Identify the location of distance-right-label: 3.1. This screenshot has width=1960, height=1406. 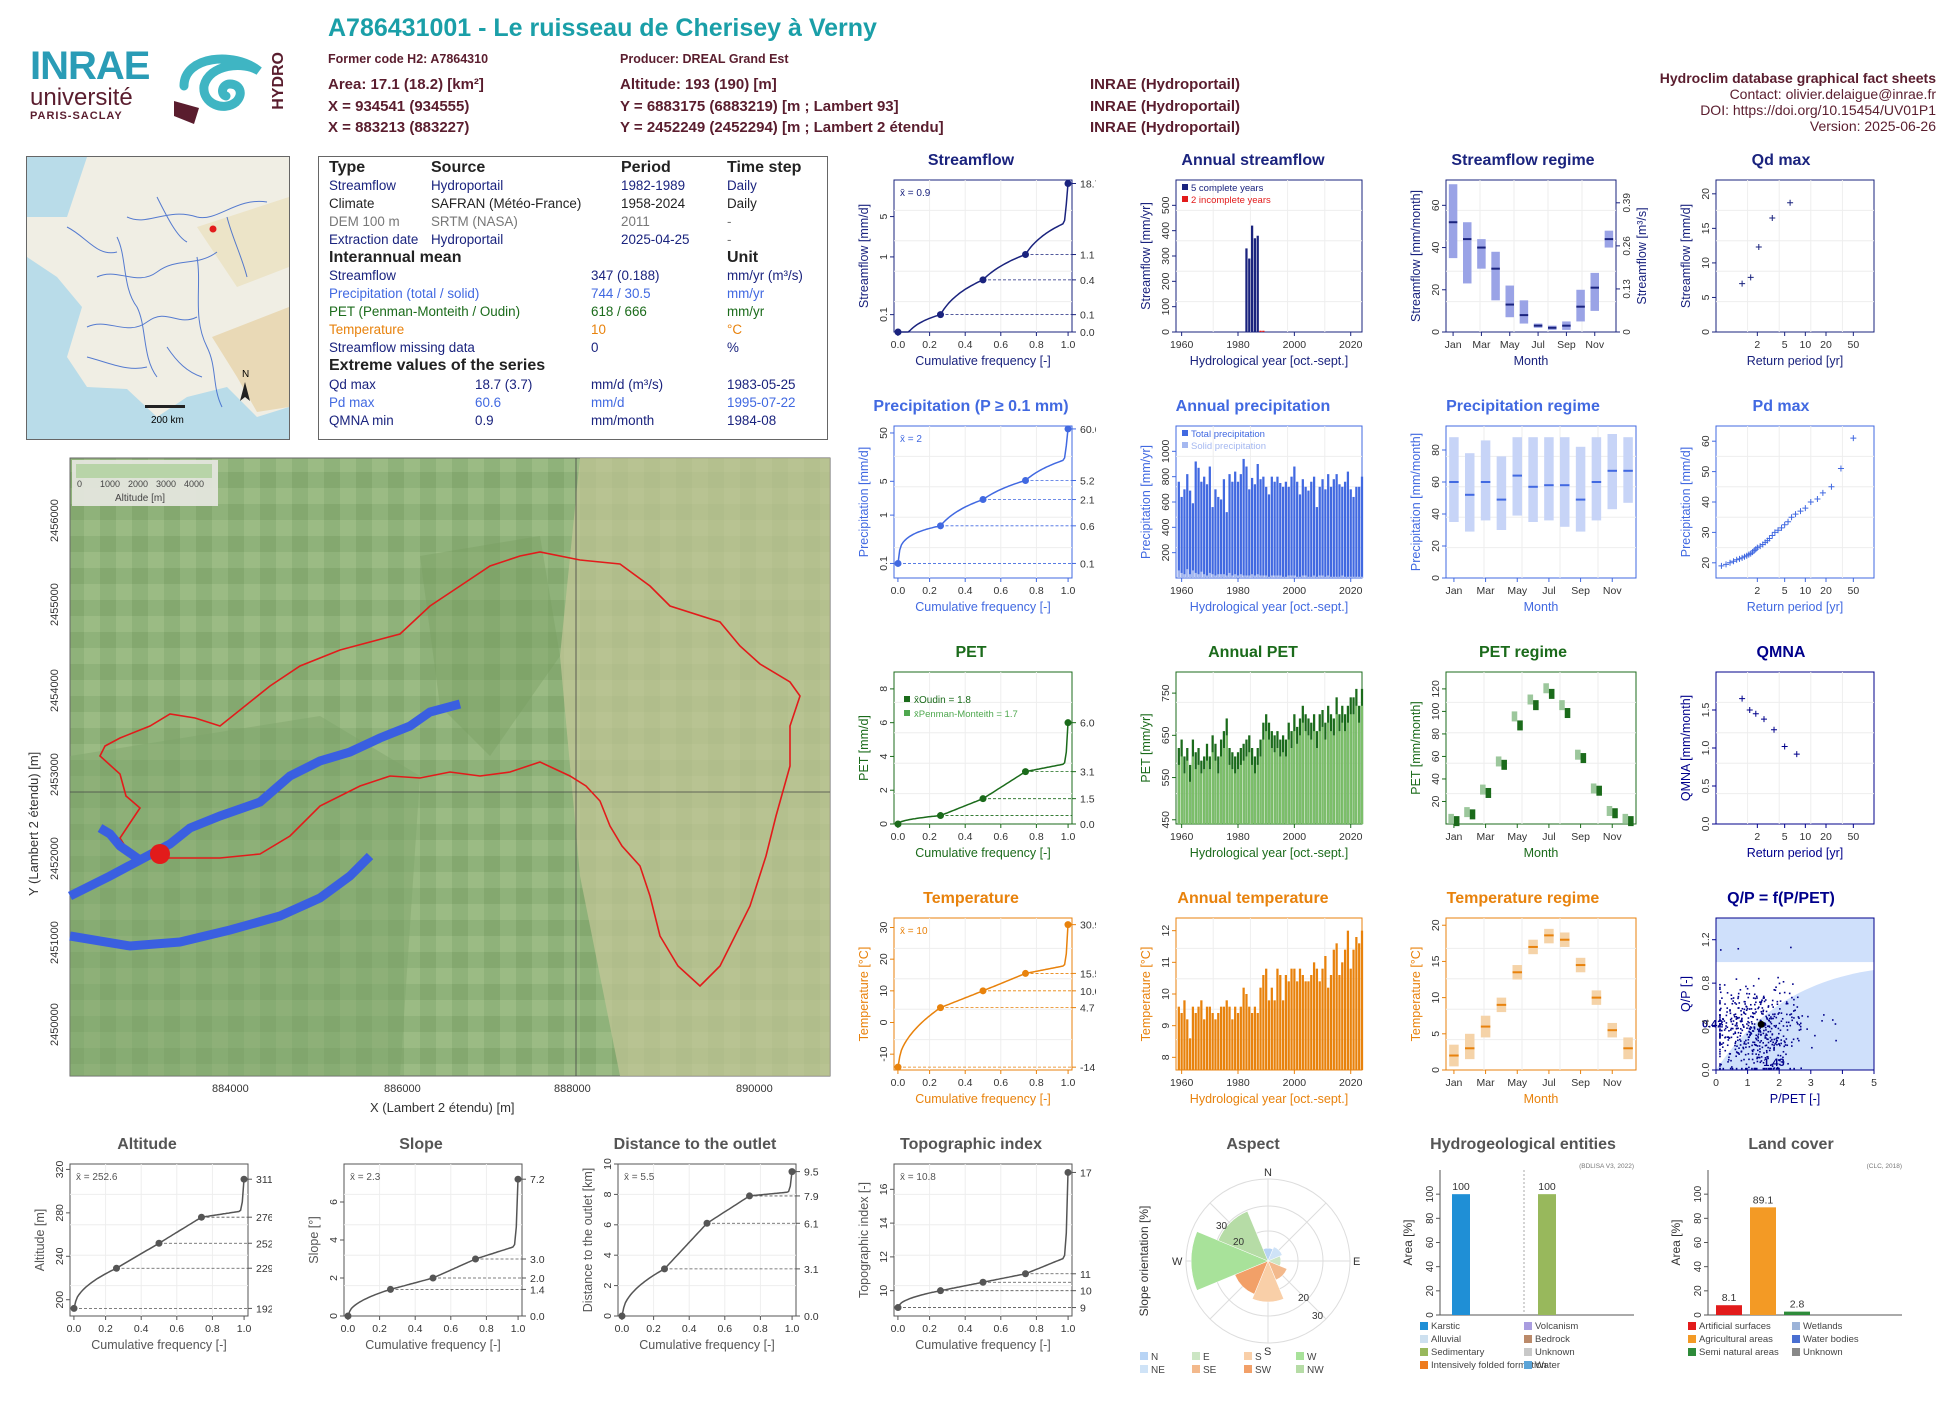
(811, 1270).